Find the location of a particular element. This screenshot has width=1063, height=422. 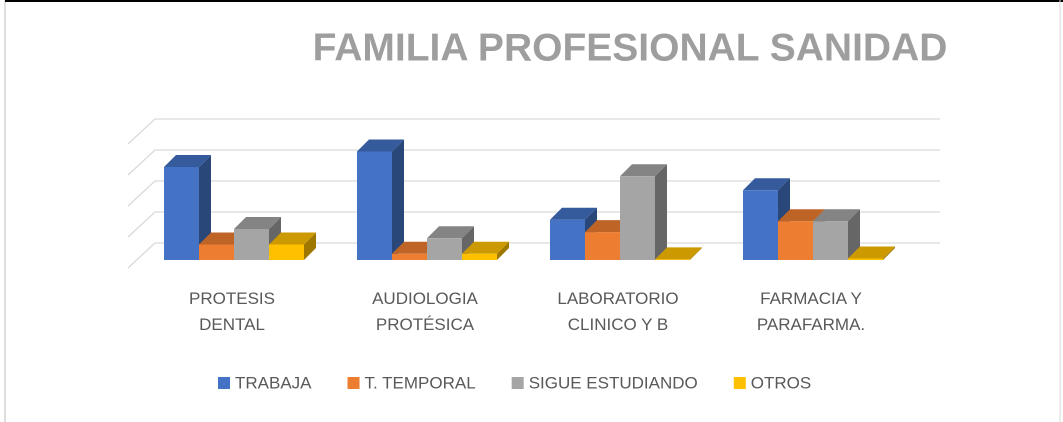

legend-label: TRABAJA is located at coordinates (273, 382).